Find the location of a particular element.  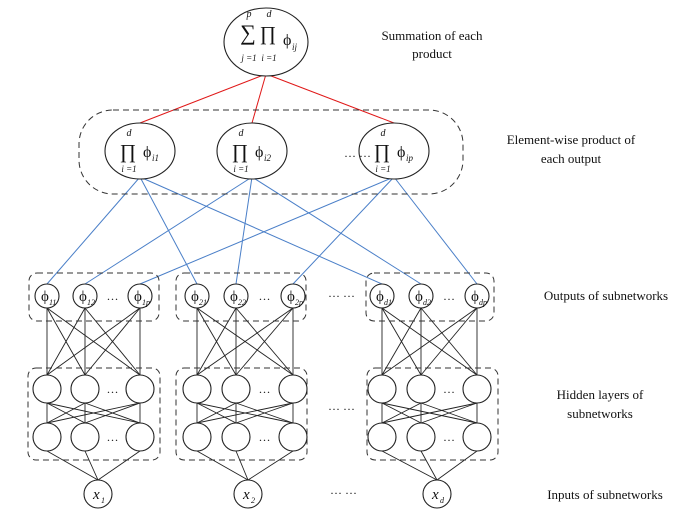

subnetwork-2: ϕ 21 ϕ 22 ϕ 2p………x 2 is located at coordinates (245, 396).